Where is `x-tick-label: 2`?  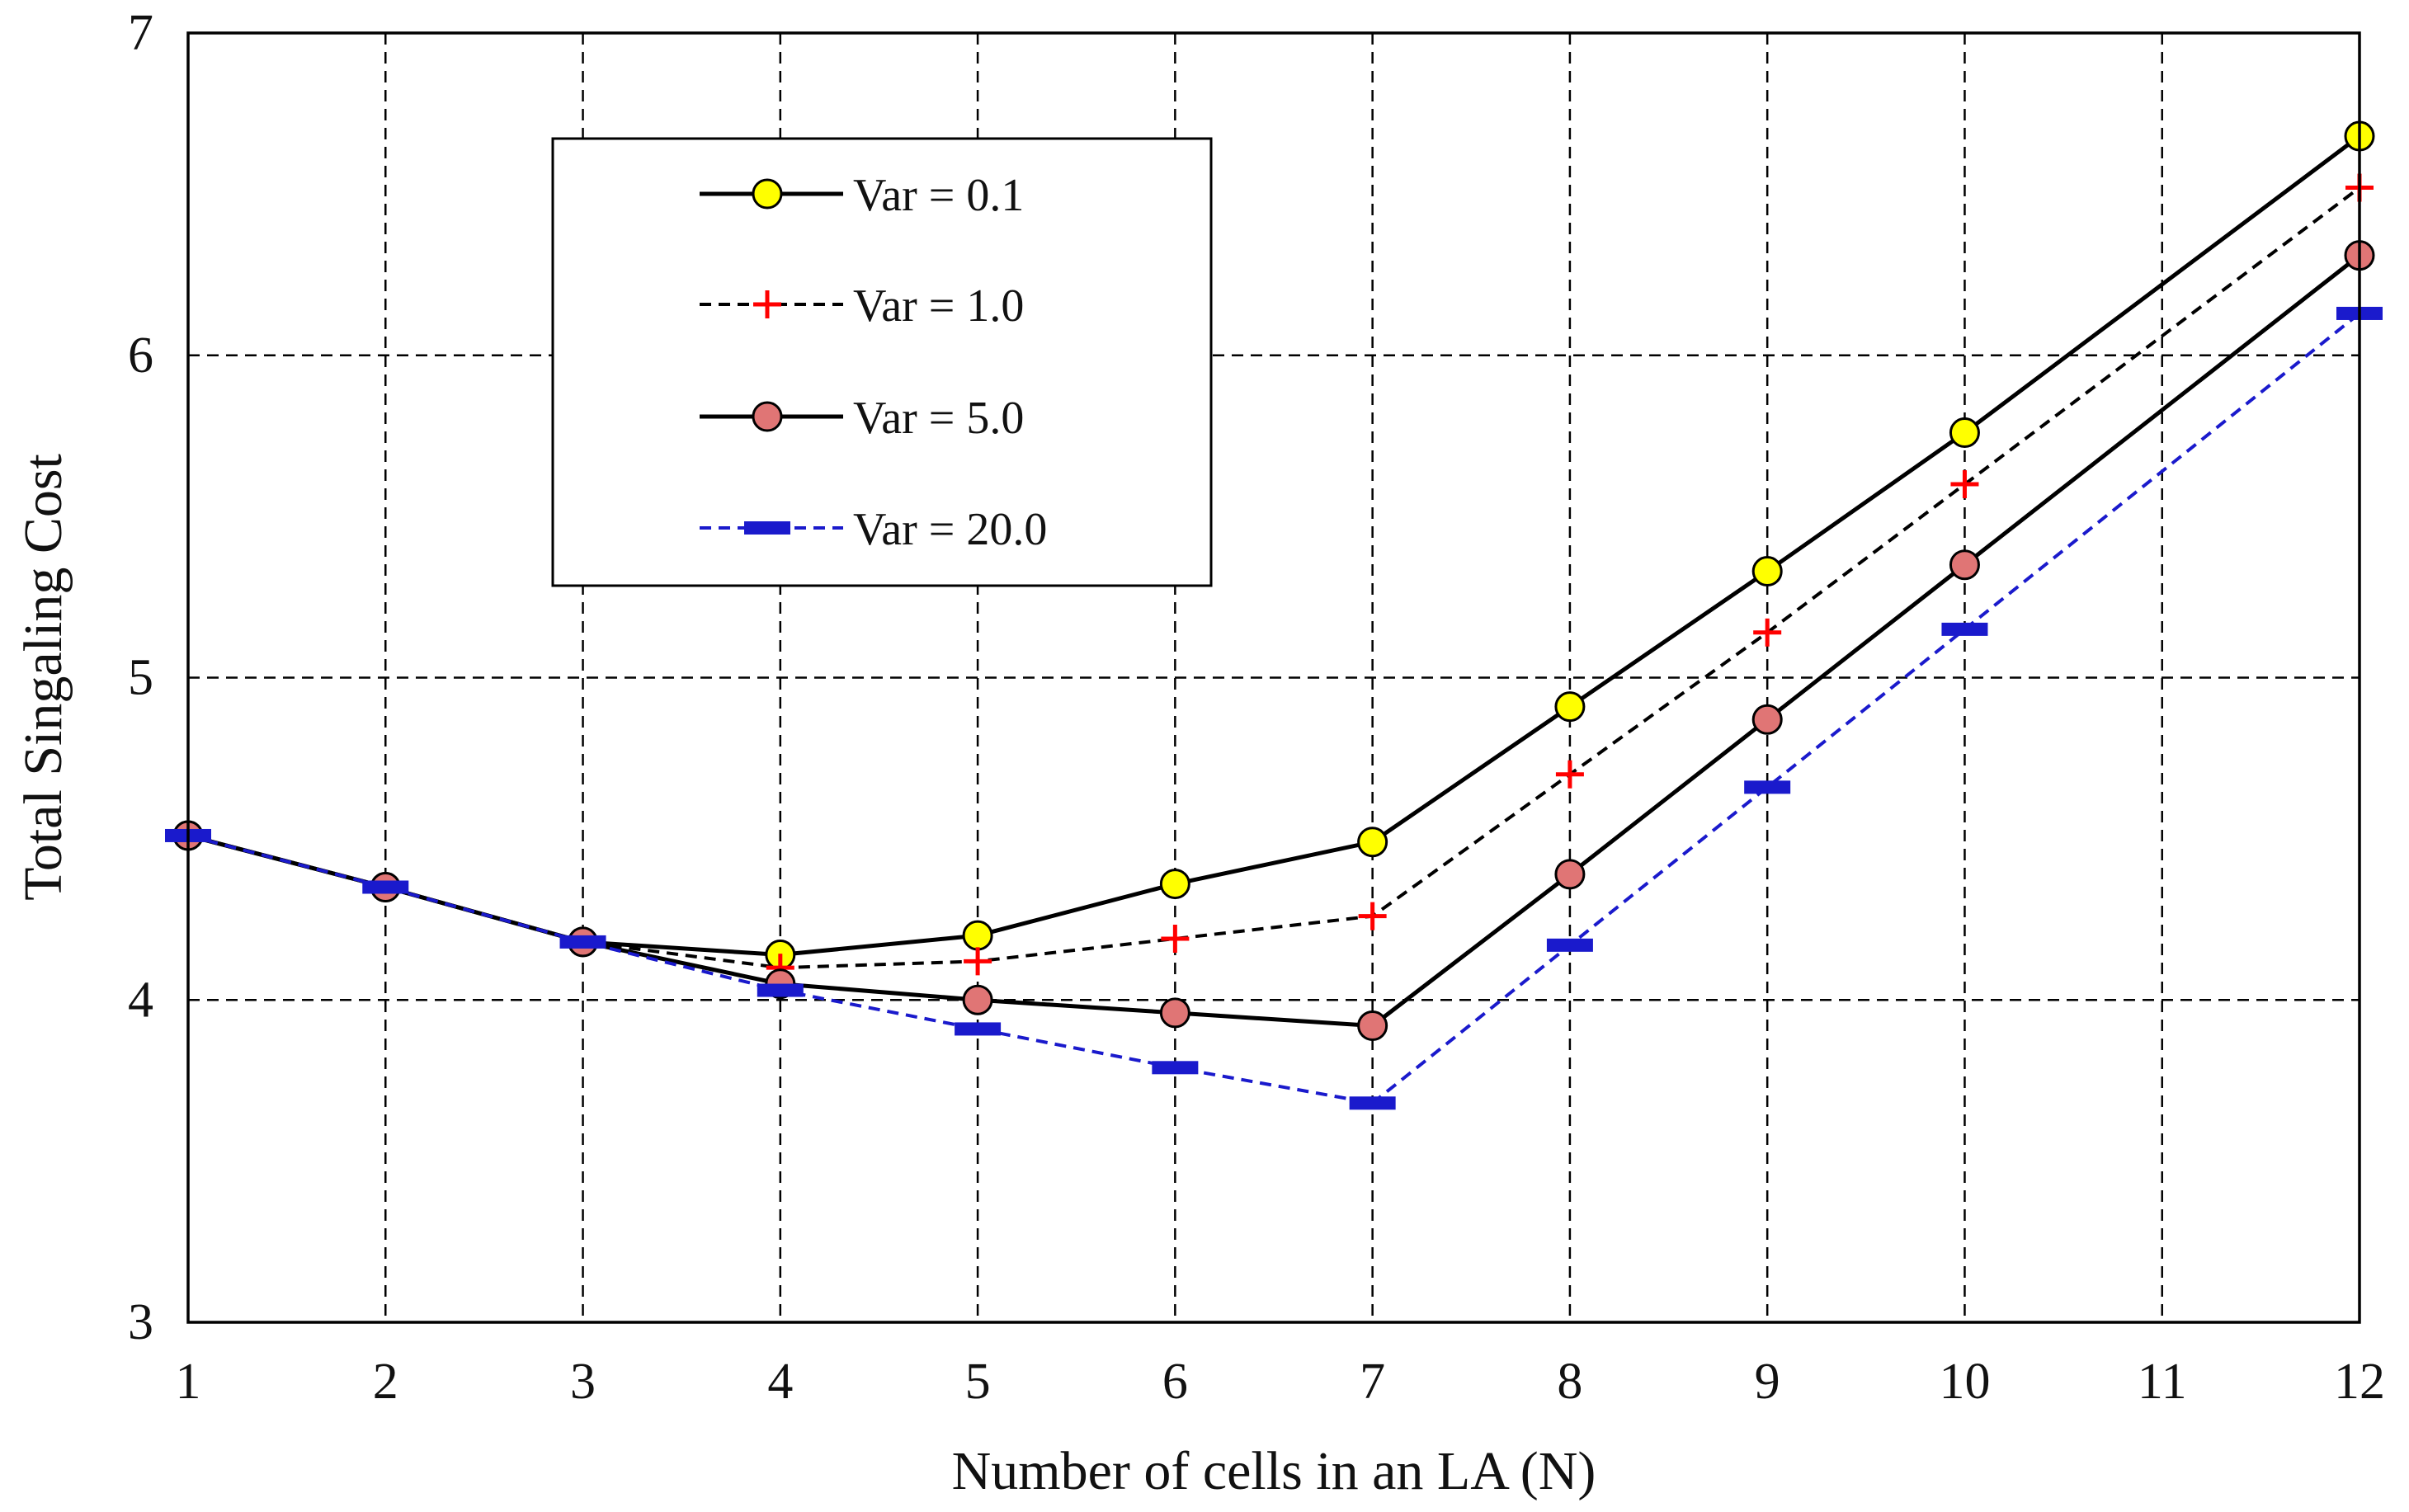 x-tick-label: 2 is located at coordinates (385, 1382).